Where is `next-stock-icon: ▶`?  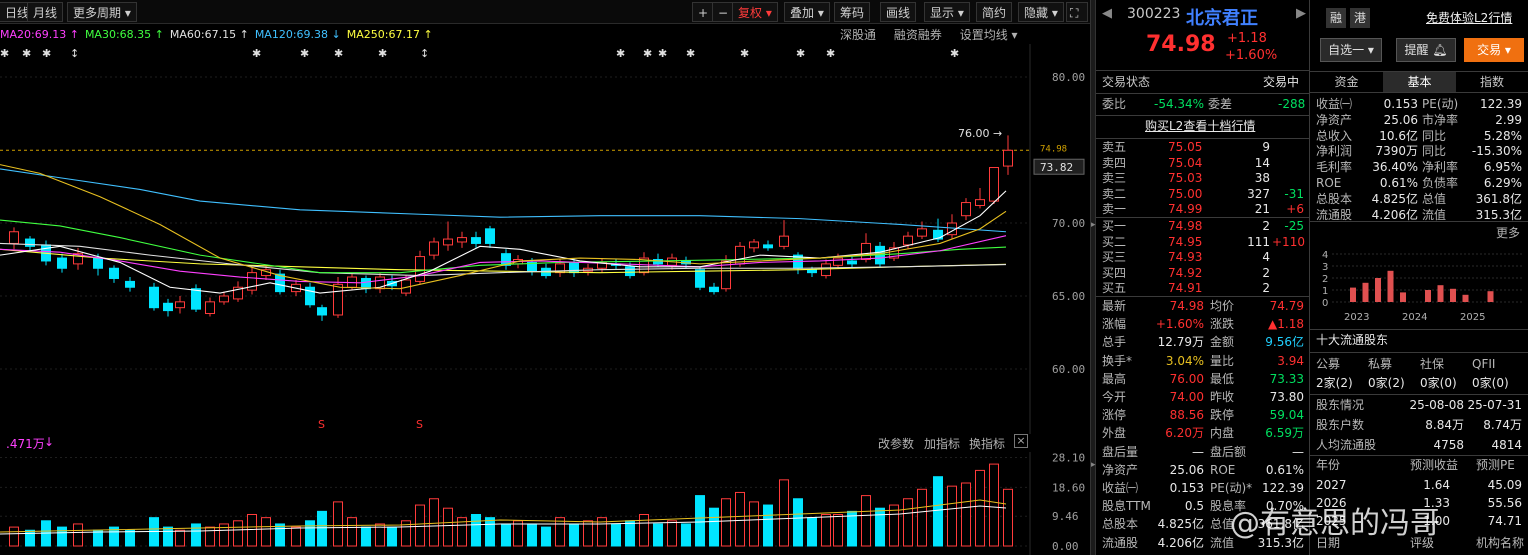
next-stock-icon: ▶ is located at coordinates (1301, 13).